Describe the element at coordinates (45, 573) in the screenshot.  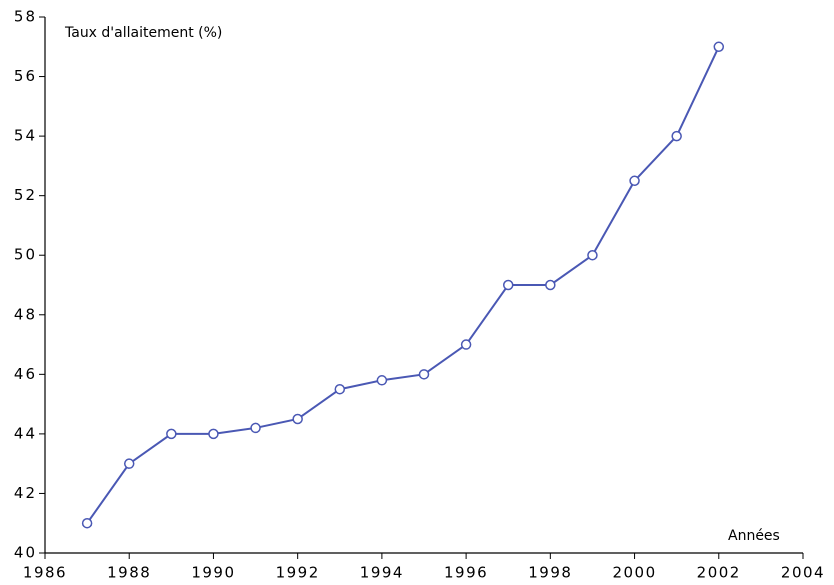
I see `x-tick-label: 1986` at that location.